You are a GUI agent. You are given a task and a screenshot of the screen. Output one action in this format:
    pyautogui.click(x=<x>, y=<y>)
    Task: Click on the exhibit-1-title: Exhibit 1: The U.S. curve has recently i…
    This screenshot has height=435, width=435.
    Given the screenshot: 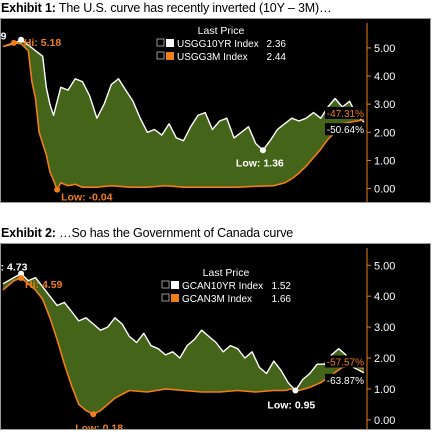 What is the action you would take?
    pyautogui.click(x=166, y=8)
    